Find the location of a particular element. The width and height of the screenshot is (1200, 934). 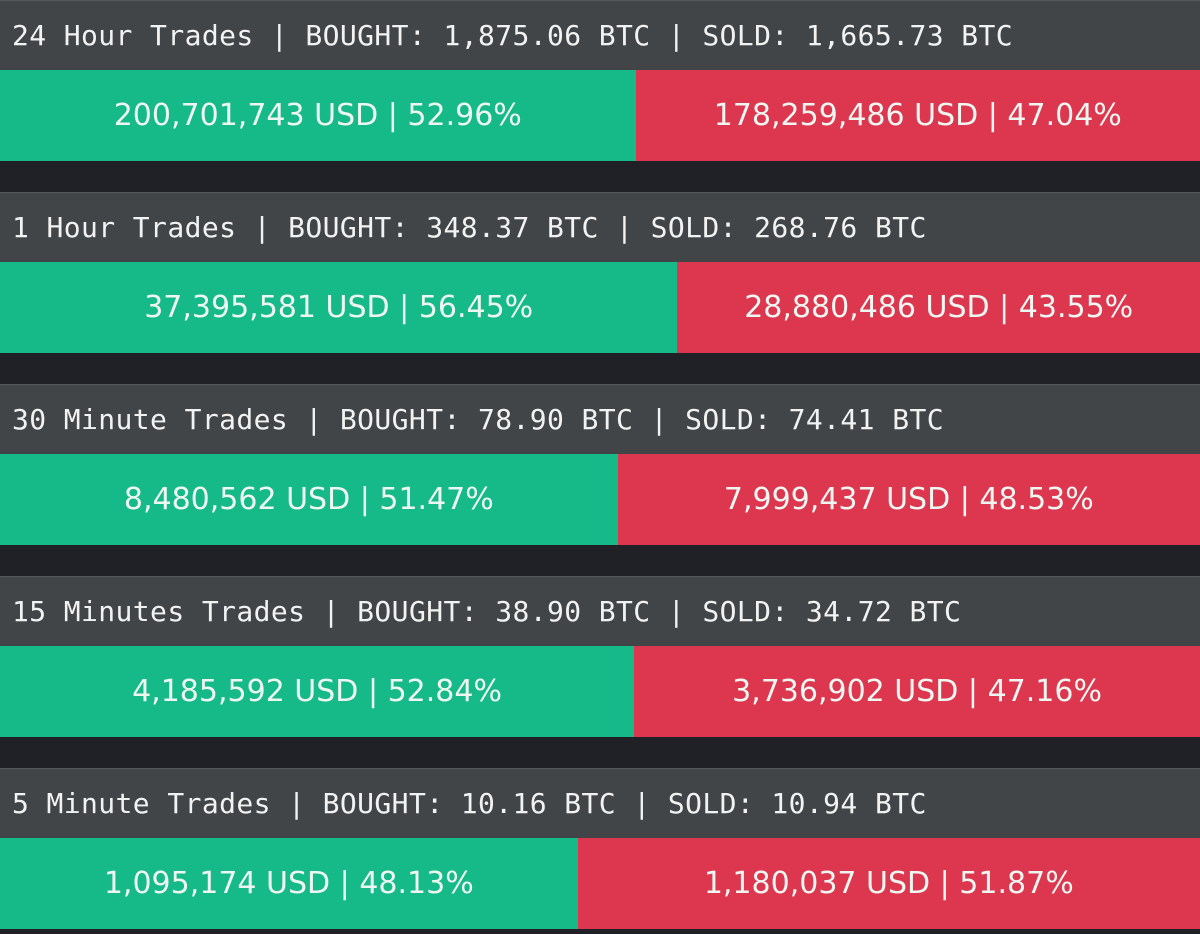

bought-btc-value: 38.90 BTC is located at coordinates (573, 611).